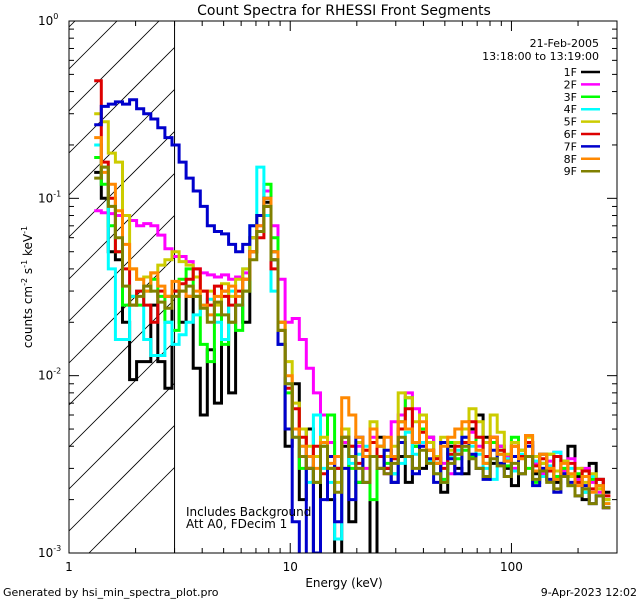 The height and width of the screenshot is (600, 640). Describe the element at coordinates (49, 552) in the screenshot. I see `y-tick-label: 10⁻³` at that location.